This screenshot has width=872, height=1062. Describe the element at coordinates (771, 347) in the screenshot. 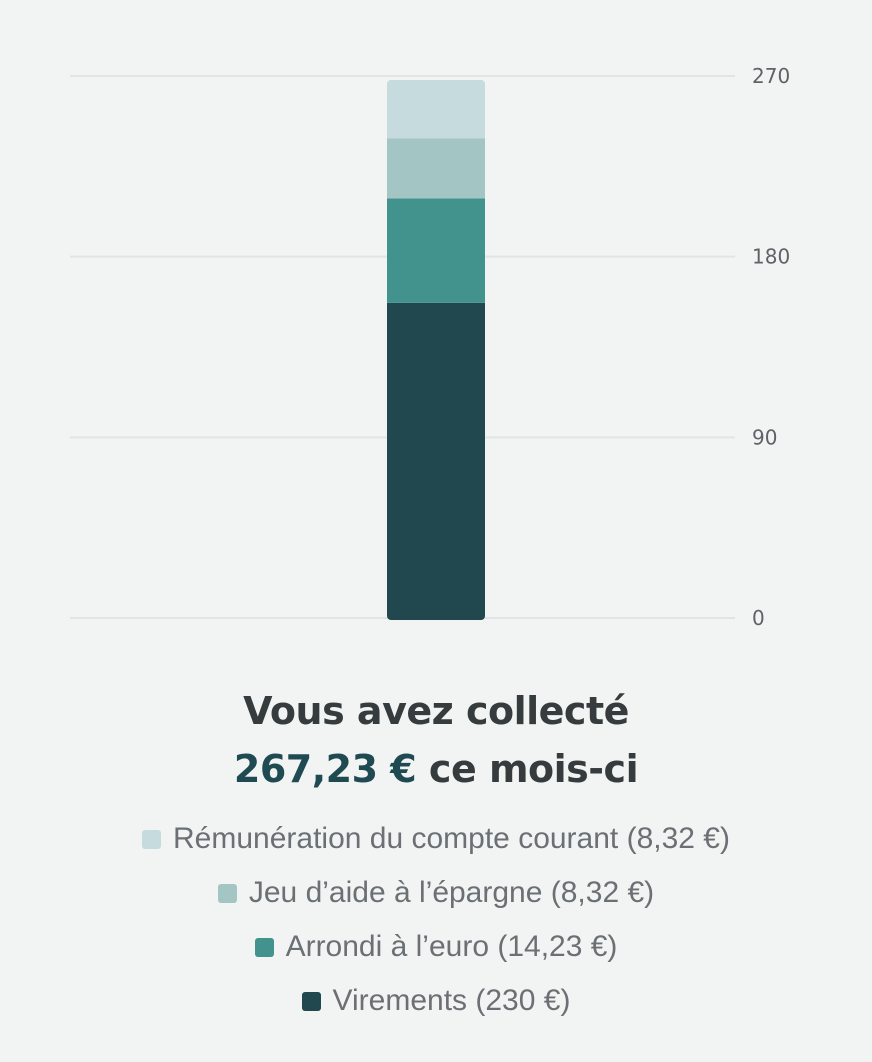

I see `y-axis-ticks: 0 90 180 270` at that location.